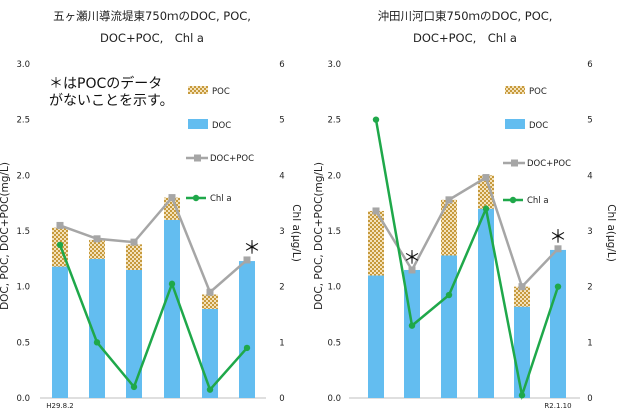 This screenshot has height=411, width=618. Describe the element at coordinates (557, 406) in the screenshot. I see `x-tick-label: R2.1.10` at that location.